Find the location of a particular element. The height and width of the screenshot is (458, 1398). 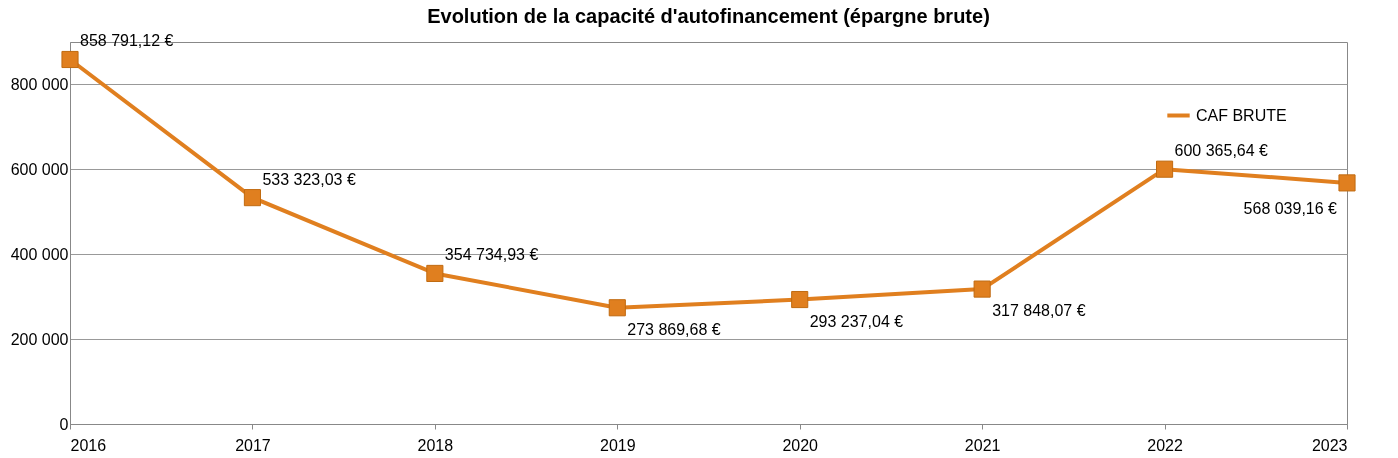

y-tick-label: 0 is located at coordinates (64, 424).